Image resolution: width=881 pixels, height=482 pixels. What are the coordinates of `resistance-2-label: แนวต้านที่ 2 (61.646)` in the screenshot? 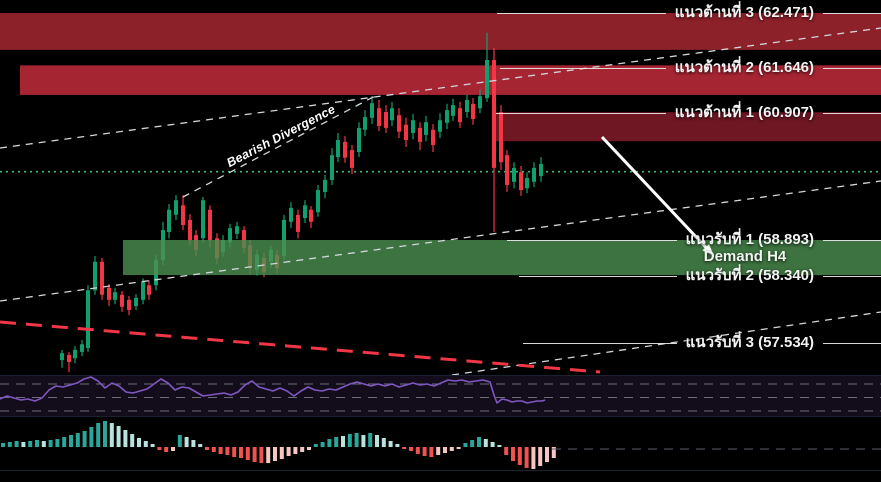 It's located at (744, 67).